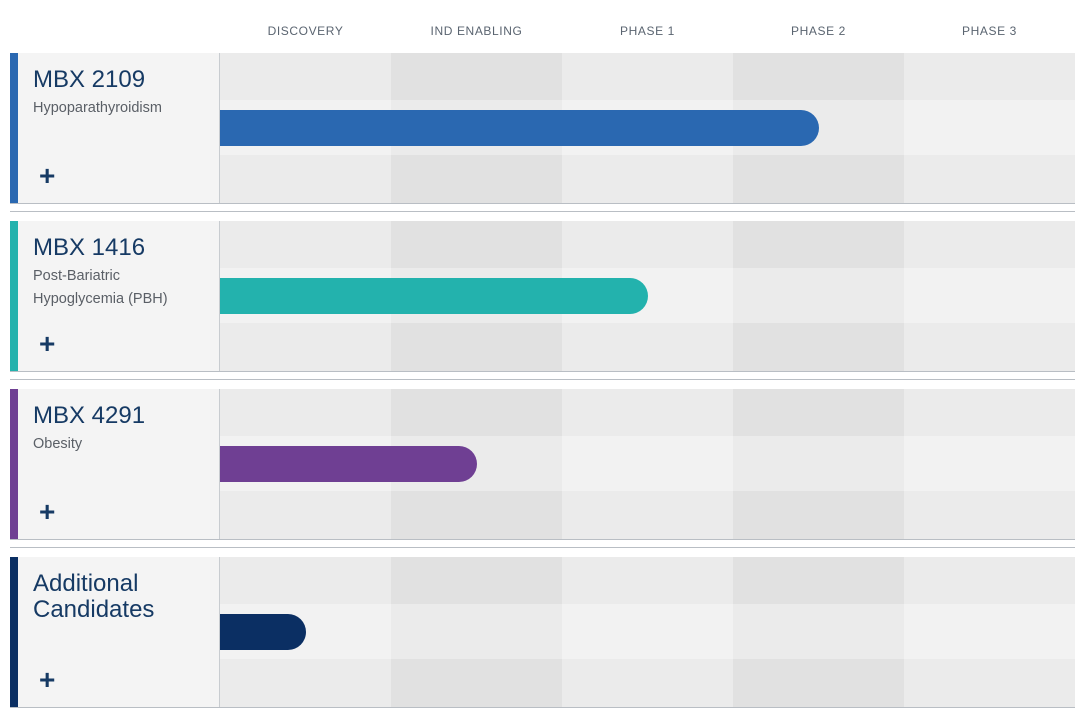  I want to click on phase-label: PHASE 2, so click(818, 31).